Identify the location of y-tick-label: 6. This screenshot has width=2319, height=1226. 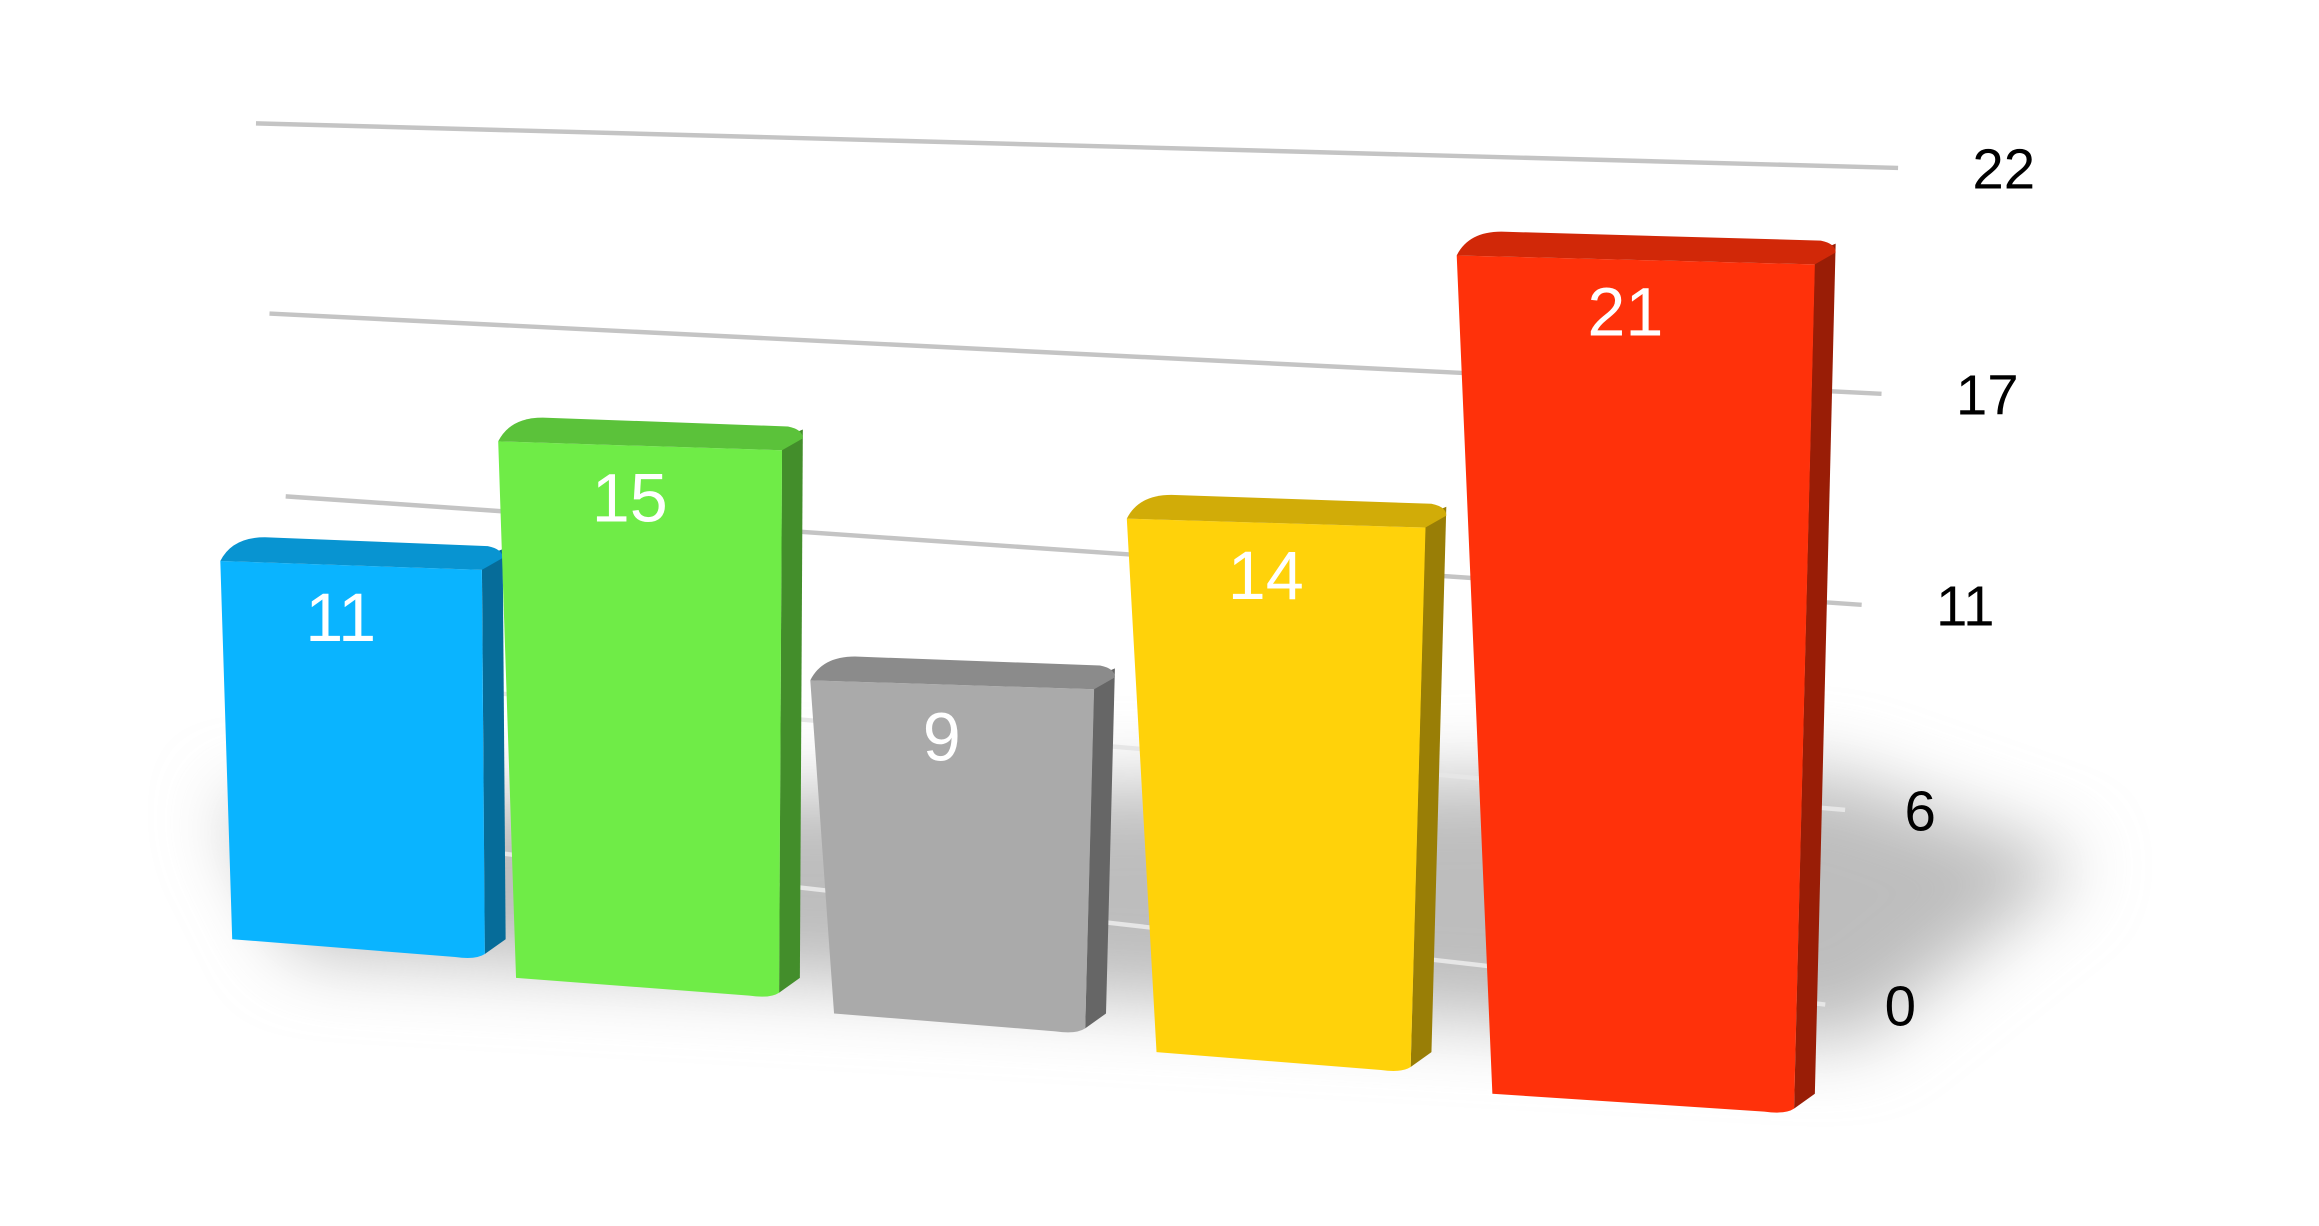
(1920, 811).